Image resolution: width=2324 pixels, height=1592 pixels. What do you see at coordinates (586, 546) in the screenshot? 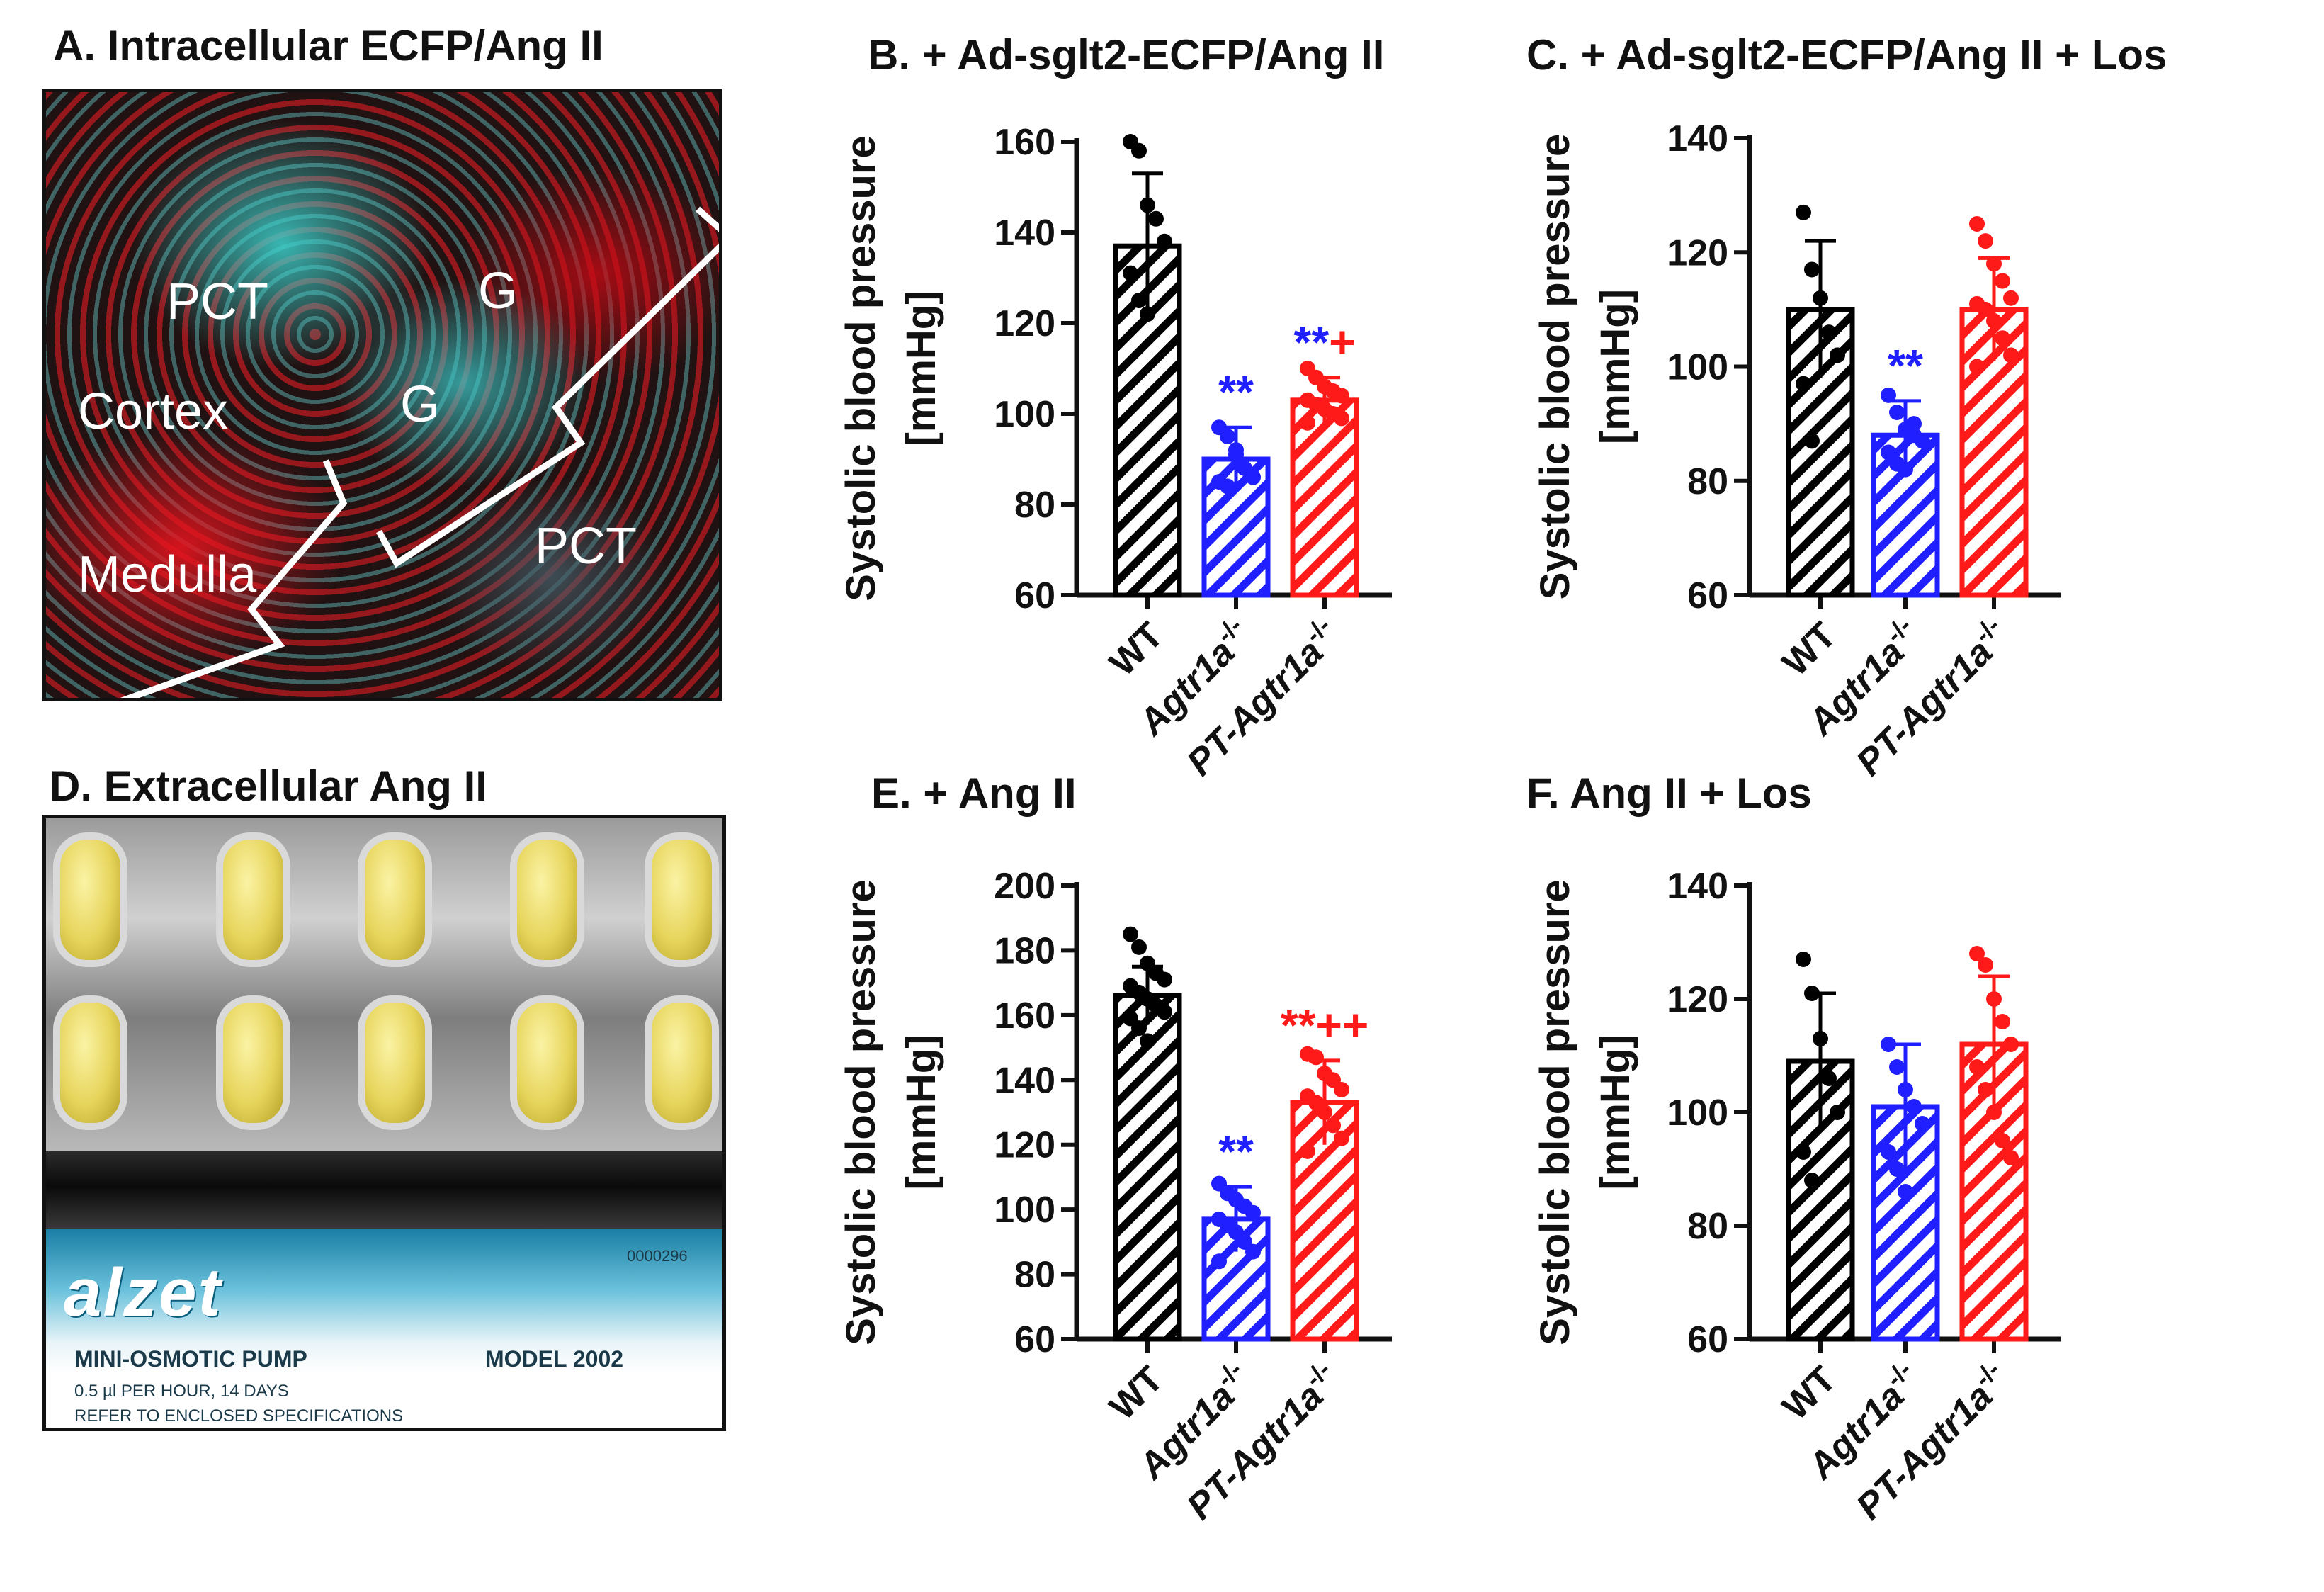
I see `micro-label-pct-bottom: PCT` at bounding box center [586, 546].